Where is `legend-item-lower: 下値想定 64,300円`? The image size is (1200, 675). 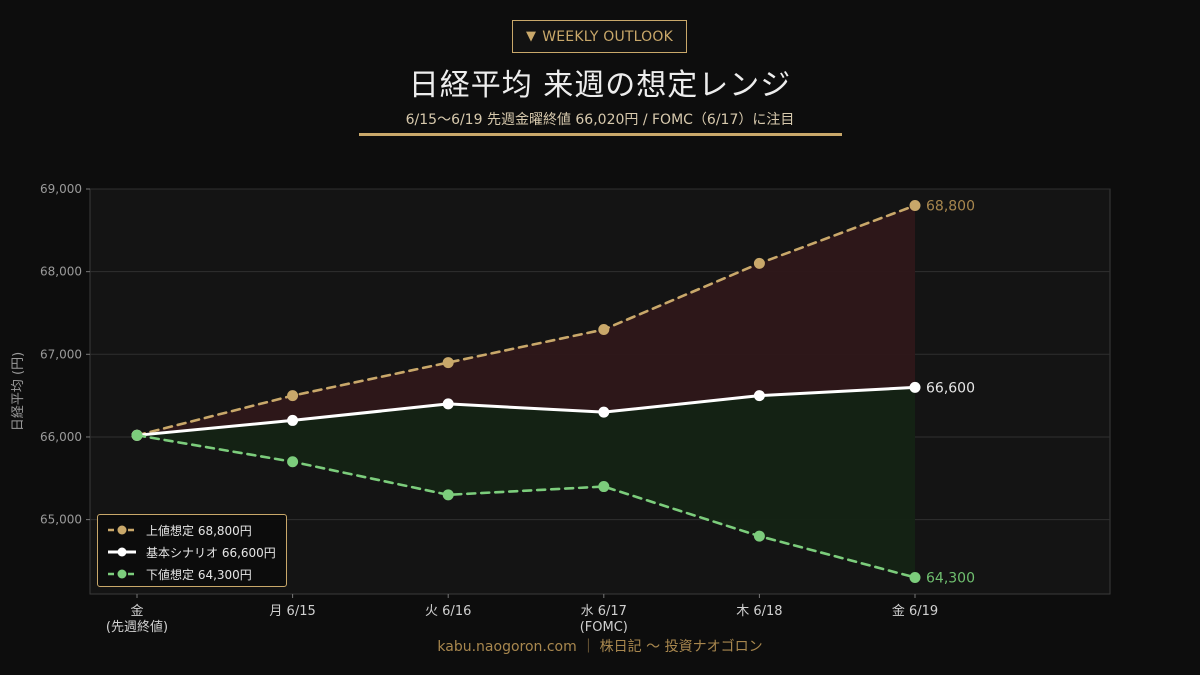 legend-item-lower: 下値想定 64,300円 is located at coordinates (196, 574).